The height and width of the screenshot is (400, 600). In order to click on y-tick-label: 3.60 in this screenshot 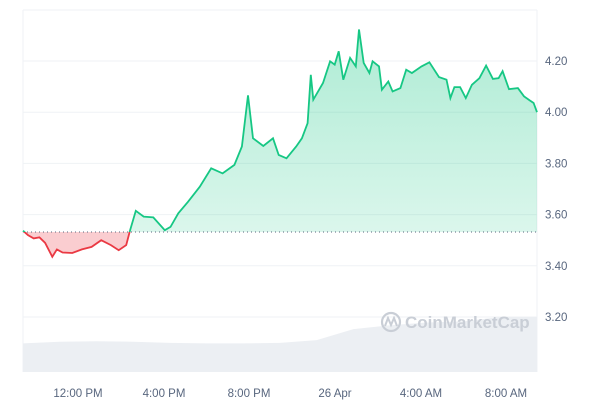, I will do `click(556, 216)`.